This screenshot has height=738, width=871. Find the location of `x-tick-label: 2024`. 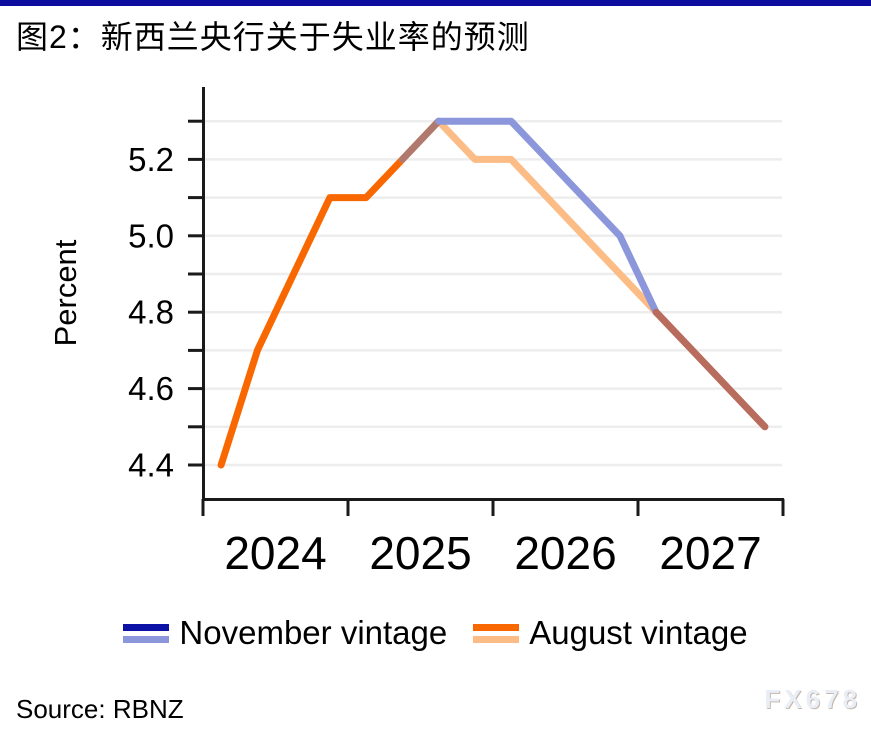

x-tick-label: 2024 is located at coordinates (275, 553).